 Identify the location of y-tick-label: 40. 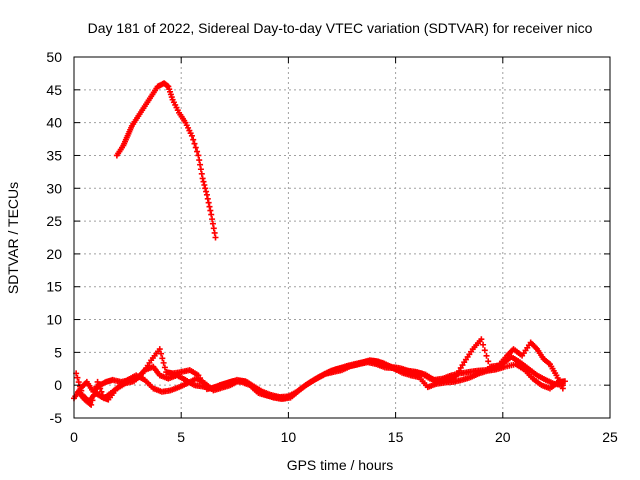
(54, 123).